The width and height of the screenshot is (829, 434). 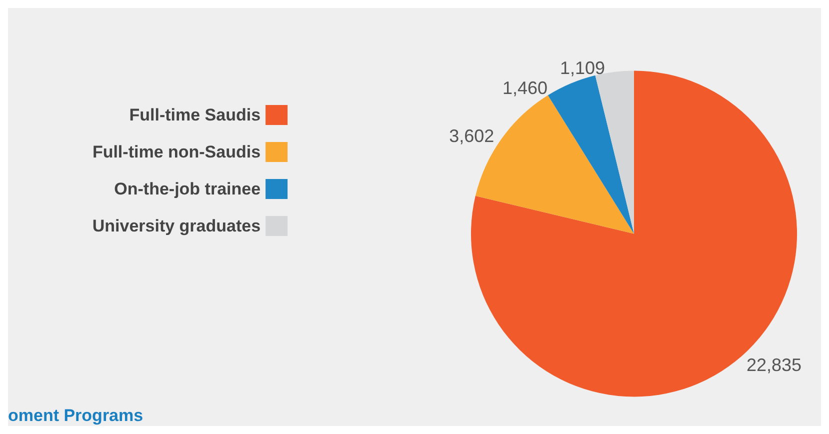 What do you see at coordinates (195, 114) in the screenshot?
I see `legend-label: Full-time Saudis` at bounding box center [195, 114].